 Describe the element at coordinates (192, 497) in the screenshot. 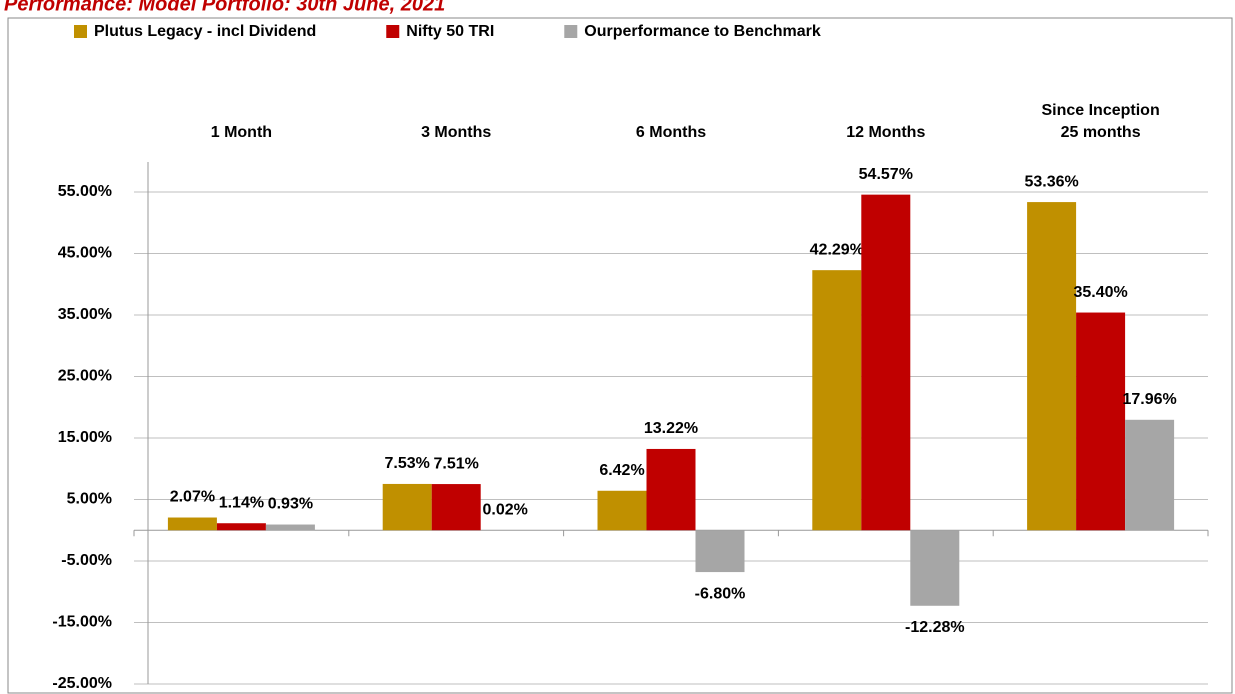

I see `data-label: 2.07%` at that location.